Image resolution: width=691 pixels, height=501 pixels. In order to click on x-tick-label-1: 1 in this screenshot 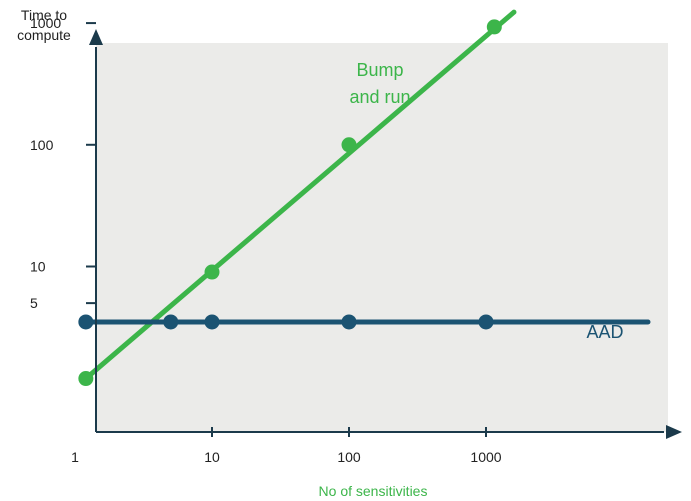, I will do `click(75, 457)`.